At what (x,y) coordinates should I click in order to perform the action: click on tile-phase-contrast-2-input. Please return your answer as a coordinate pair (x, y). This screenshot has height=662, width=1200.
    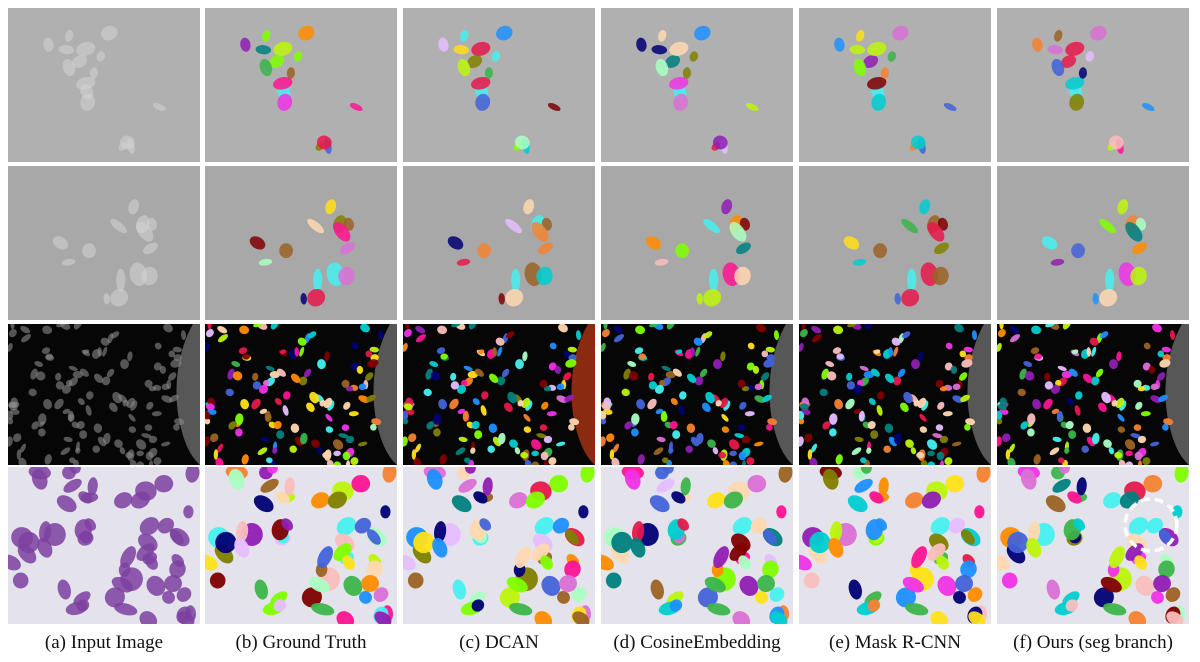
    Looking at the image, I should click on (104, 243).